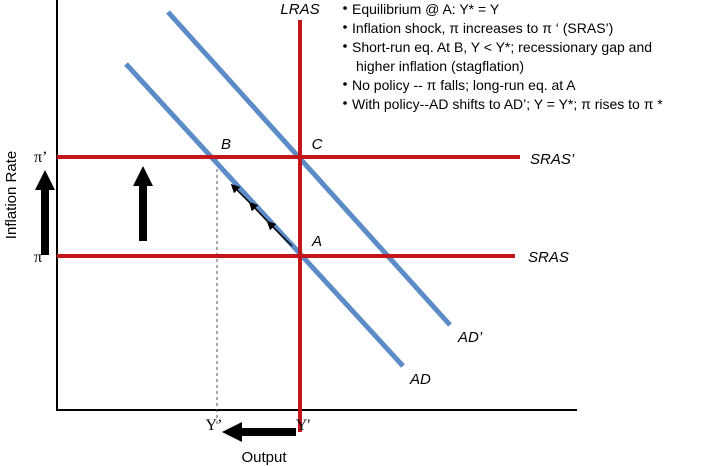  Describe the element at coordinates (464, 85) in the screenshot. I see `bullet-text: No policy -- π falls; long-run eq. at A` at that location.